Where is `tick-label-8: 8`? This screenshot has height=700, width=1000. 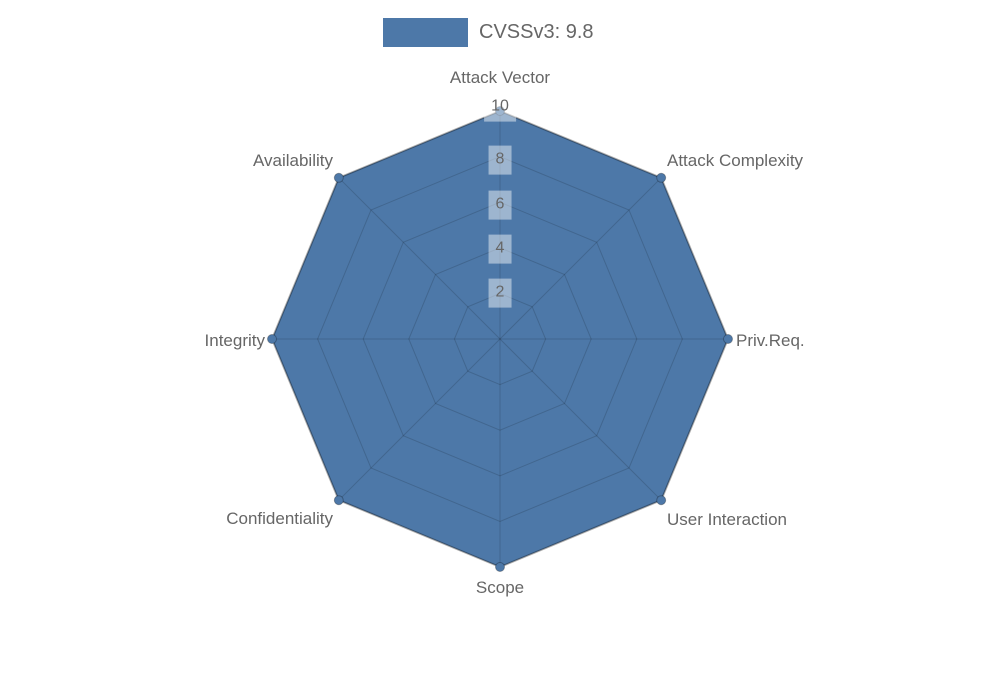
tick-label-8: 8 is located at coordinates (500, 160).